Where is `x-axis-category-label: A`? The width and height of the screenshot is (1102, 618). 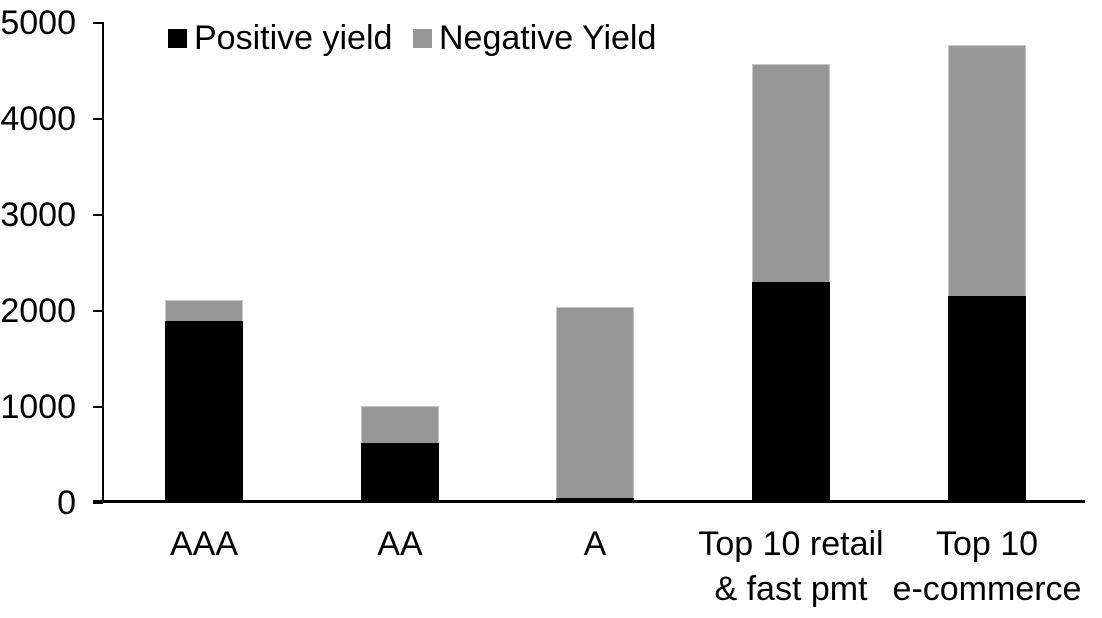
x-axis-category-label: A is located at coordinates (595, 544).